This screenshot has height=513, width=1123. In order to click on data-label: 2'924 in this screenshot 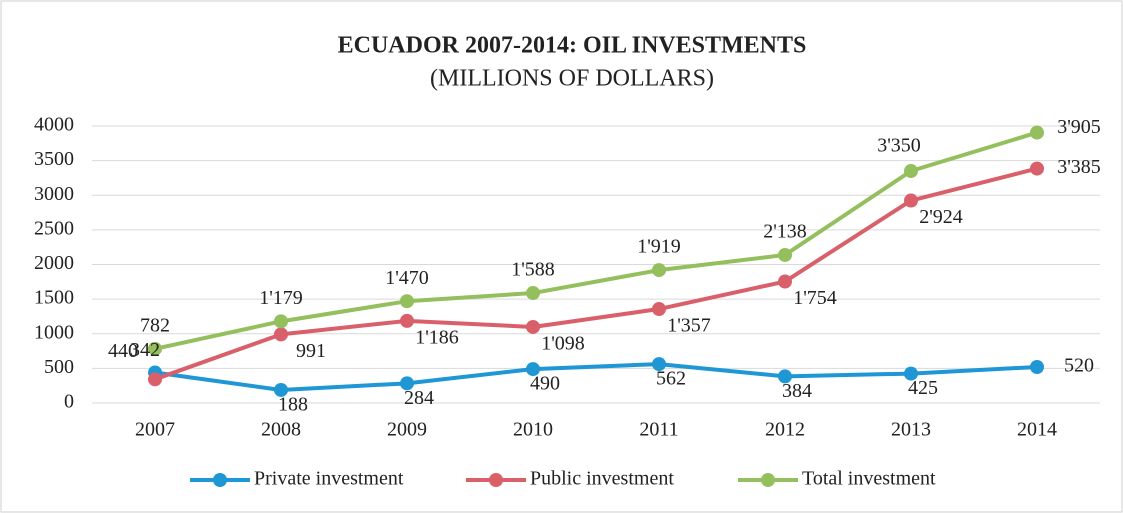, I will do `click(941, 217)`.